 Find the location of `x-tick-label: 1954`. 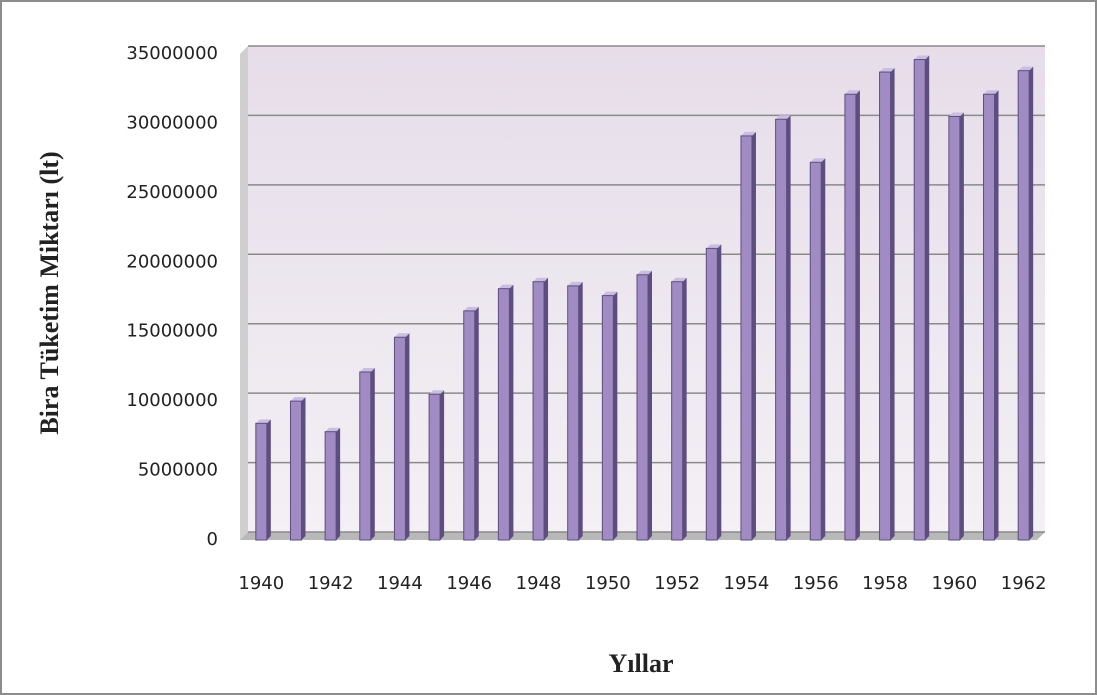

x-tick-label: 1954 is located at coordinates (747, 583).